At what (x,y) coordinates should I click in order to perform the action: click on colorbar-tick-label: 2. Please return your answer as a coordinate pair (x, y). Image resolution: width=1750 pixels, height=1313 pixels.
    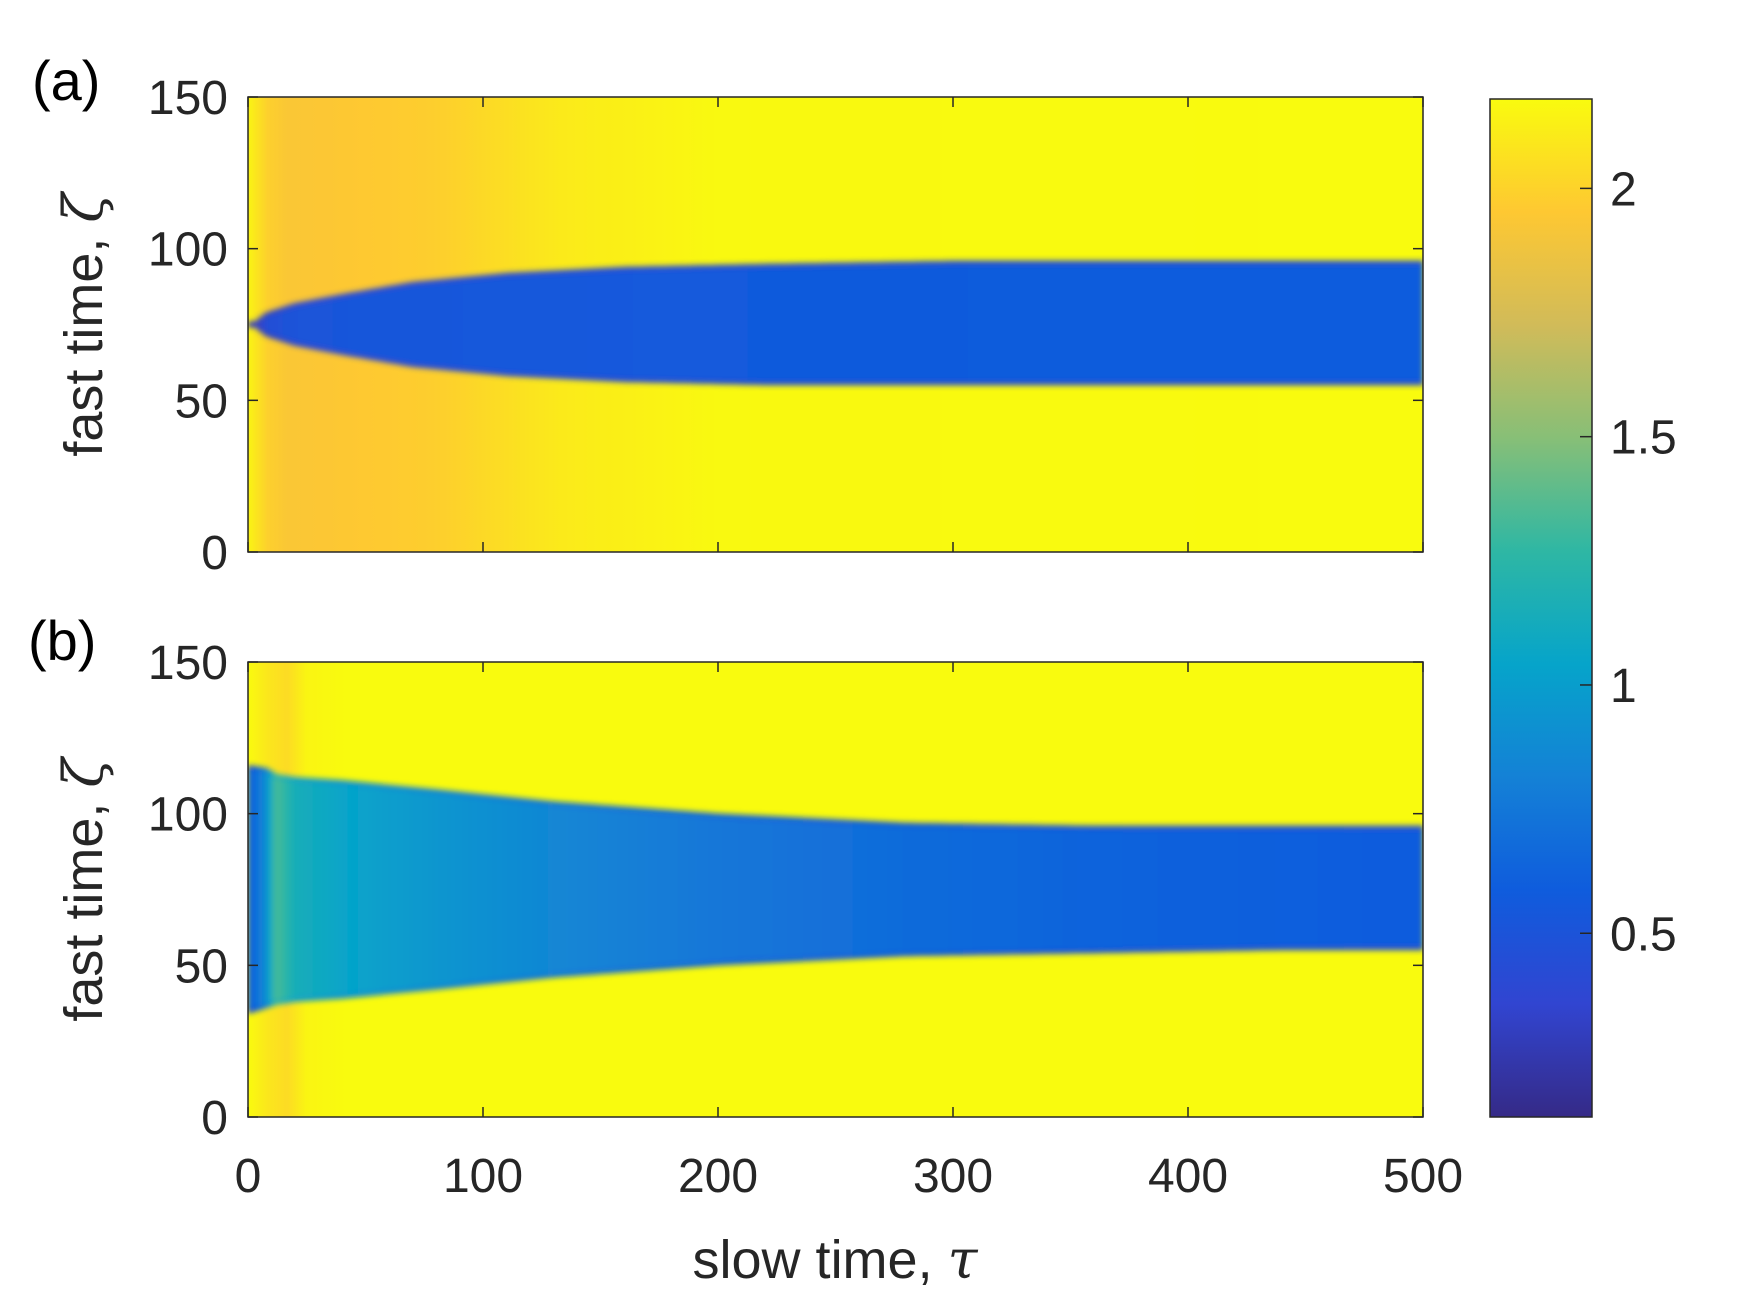
    Looking at the image, I should click on (1623, 189).